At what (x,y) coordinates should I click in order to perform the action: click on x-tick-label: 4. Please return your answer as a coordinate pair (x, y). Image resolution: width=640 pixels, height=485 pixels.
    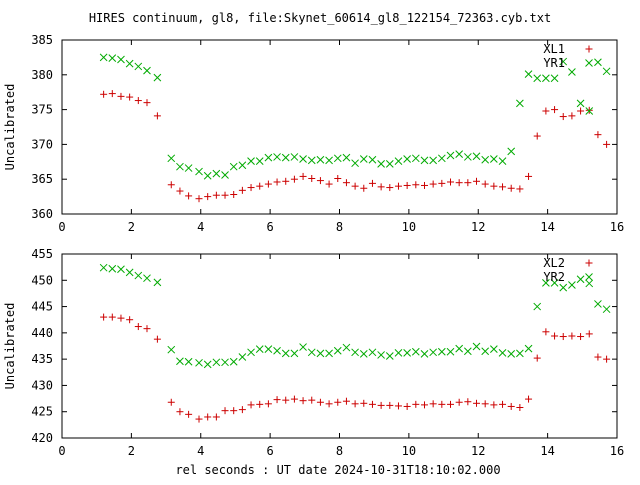
    Looking at the image, I should click on (200, 227).